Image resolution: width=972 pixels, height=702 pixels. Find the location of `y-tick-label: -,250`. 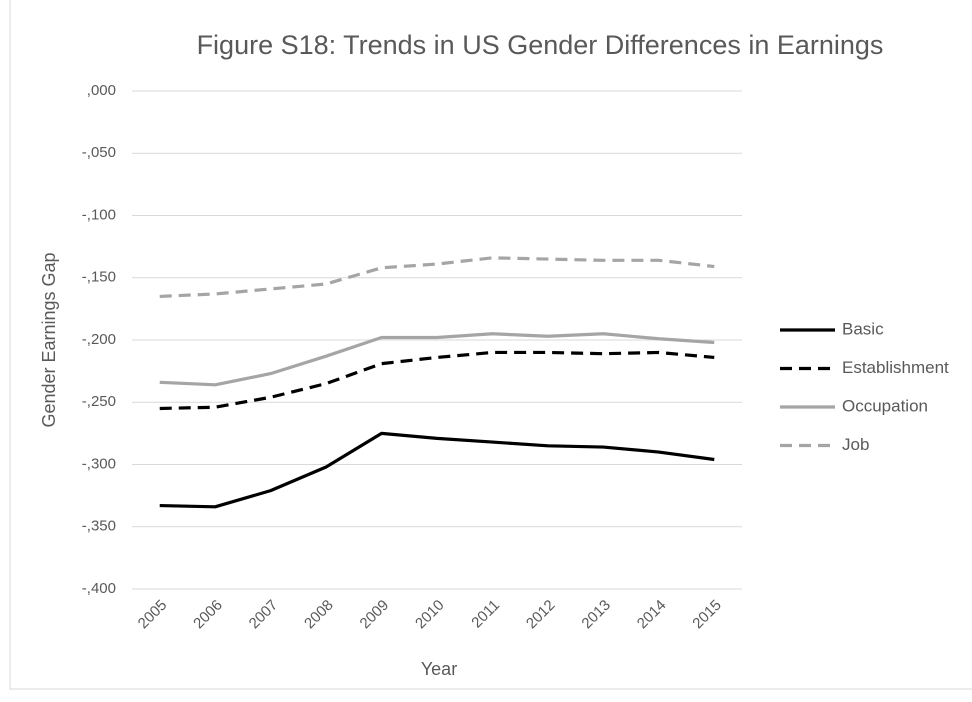

y-tick-label: -,250 is located at coordinates (99, 401).